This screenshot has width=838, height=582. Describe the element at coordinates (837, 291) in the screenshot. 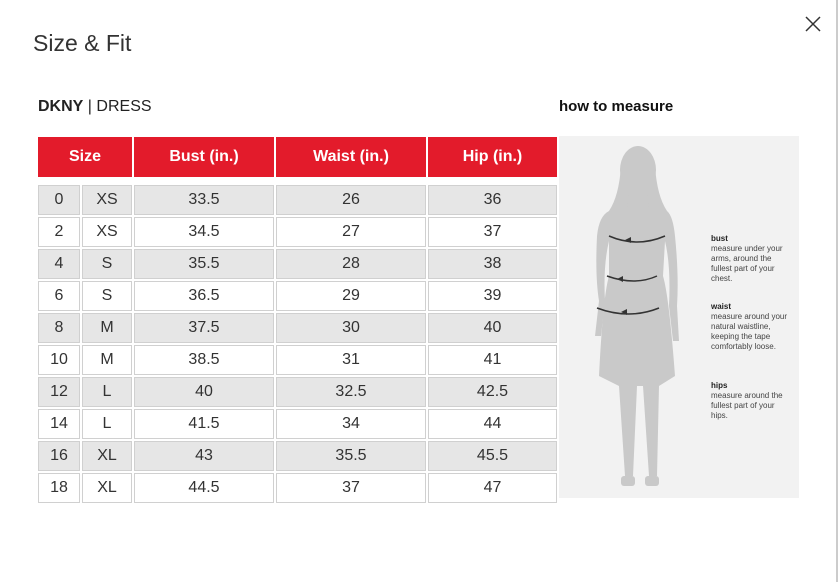

I see `modal-edge` at that location.